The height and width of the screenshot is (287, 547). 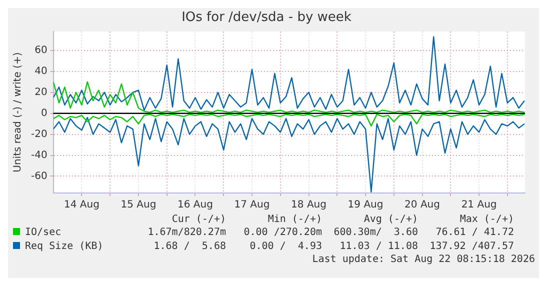 What do you see at coordinates (294, 220) in the screenshot?
I see `text: Min (-/+)` at bounding box center [294, 220].